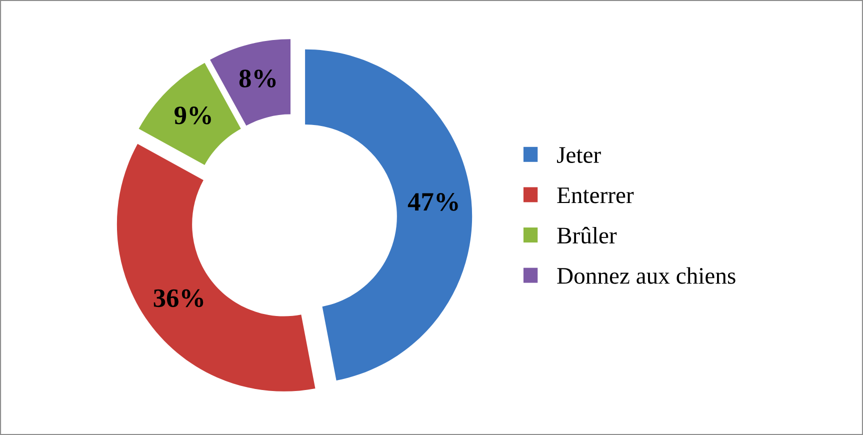 The width and height of the screenshot is (863, 435). Describe the element at coordinates (579, 155) in the screenshot. I see `legend-label: Jeter` at that location.